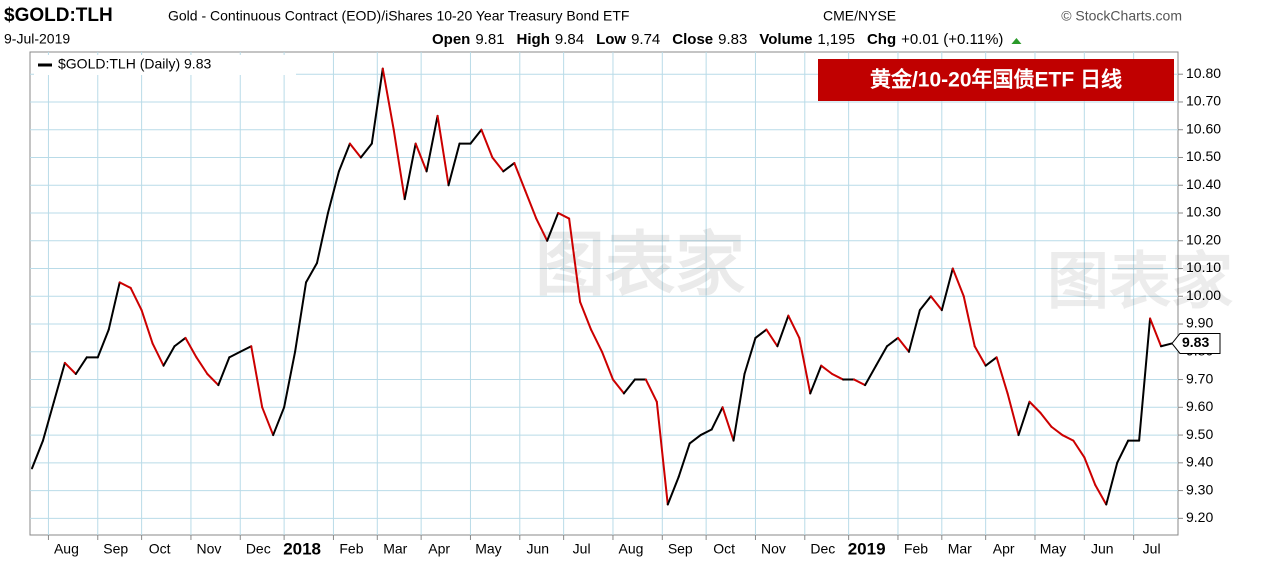  Describe the element at coordinates (1121, 16) in the screenshot. I see `source: © StockCharts.com` at that location.